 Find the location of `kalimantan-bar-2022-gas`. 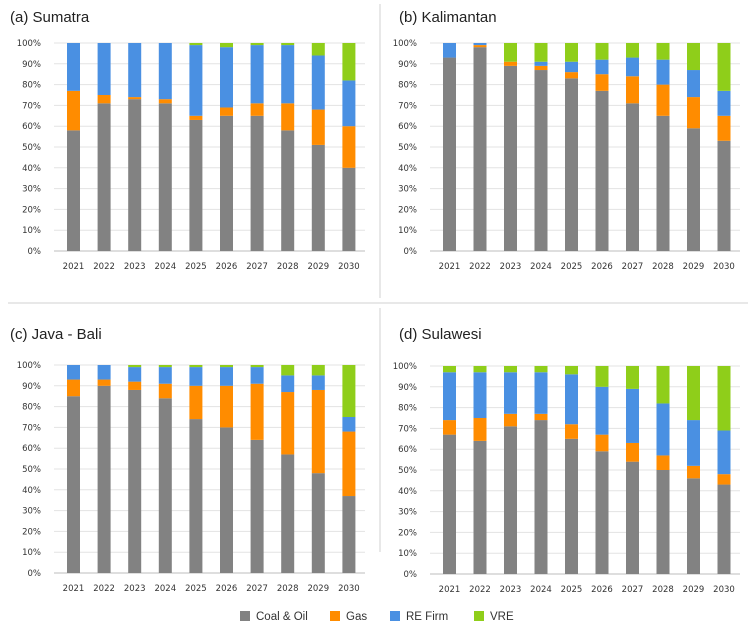

kalimantan-bar-2022-gas is located at coordinates (480, 46).